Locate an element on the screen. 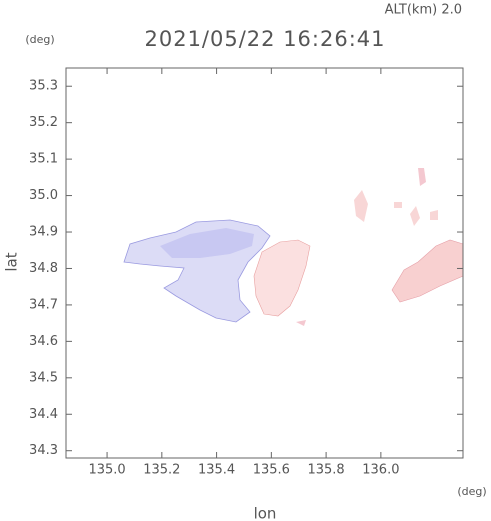 Image resolution: width=491 pixels, height=521 pixels. y-tick-label: 35.1 is located at coordinates (43, 159).